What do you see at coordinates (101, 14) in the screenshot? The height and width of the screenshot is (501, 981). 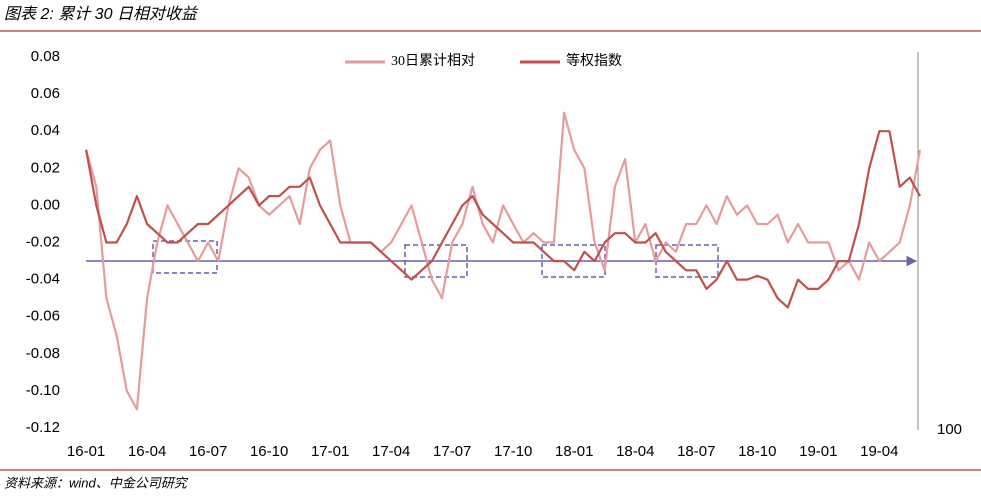 I see `chart-title: 图表 2: 累计 30 日相对收益` at bounding box center [101, 14].